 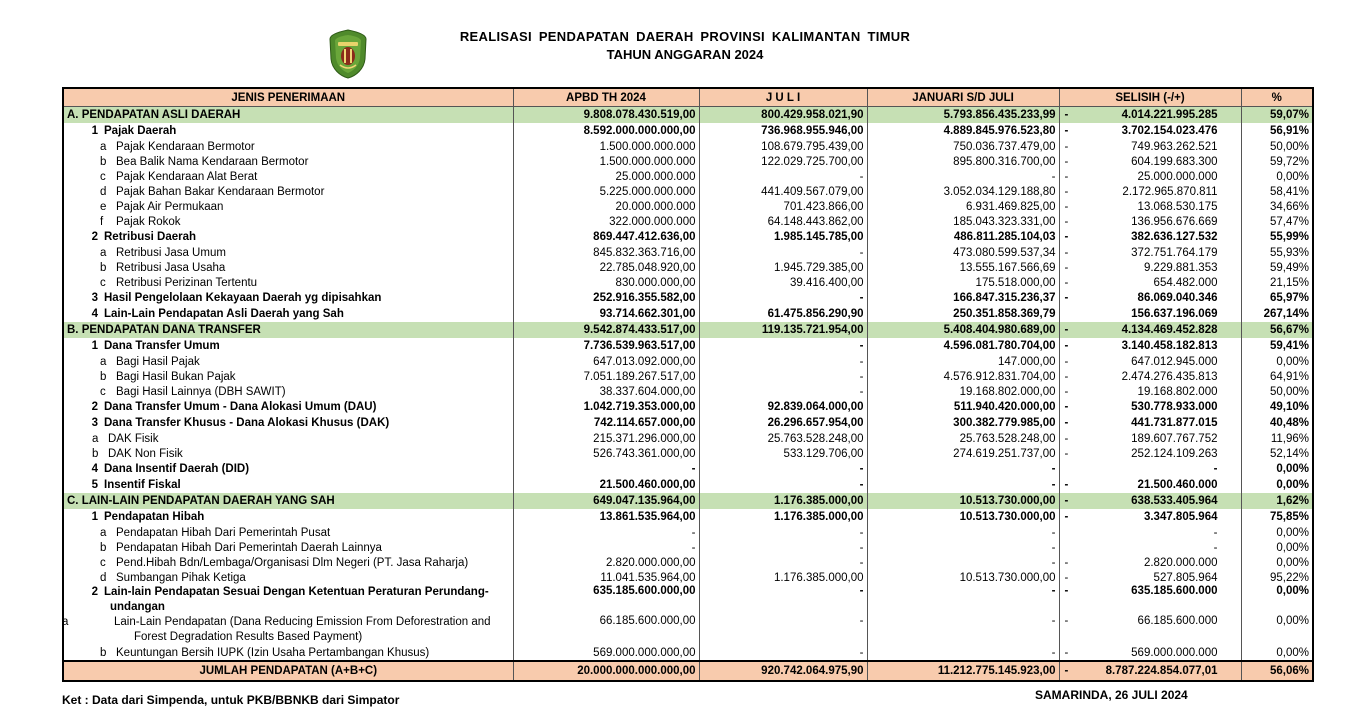 I want to click on percent-value: 65,97%, so click(x=1277, y=298).